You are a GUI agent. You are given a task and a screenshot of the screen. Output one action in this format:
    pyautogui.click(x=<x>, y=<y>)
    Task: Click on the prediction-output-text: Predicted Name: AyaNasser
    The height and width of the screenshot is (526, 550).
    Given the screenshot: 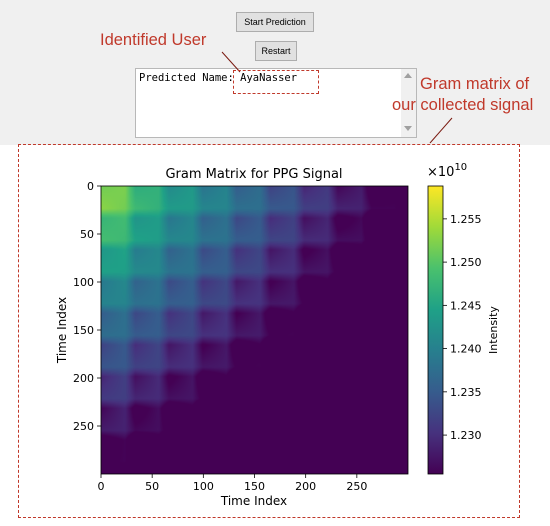 What is the action you would take?
    pyautogui.click(x=218, y=78)
    